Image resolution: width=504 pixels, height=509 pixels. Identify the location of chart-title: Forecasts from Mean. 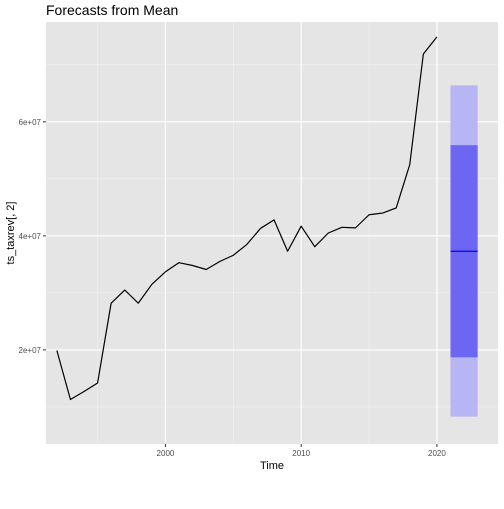
(112, 10).